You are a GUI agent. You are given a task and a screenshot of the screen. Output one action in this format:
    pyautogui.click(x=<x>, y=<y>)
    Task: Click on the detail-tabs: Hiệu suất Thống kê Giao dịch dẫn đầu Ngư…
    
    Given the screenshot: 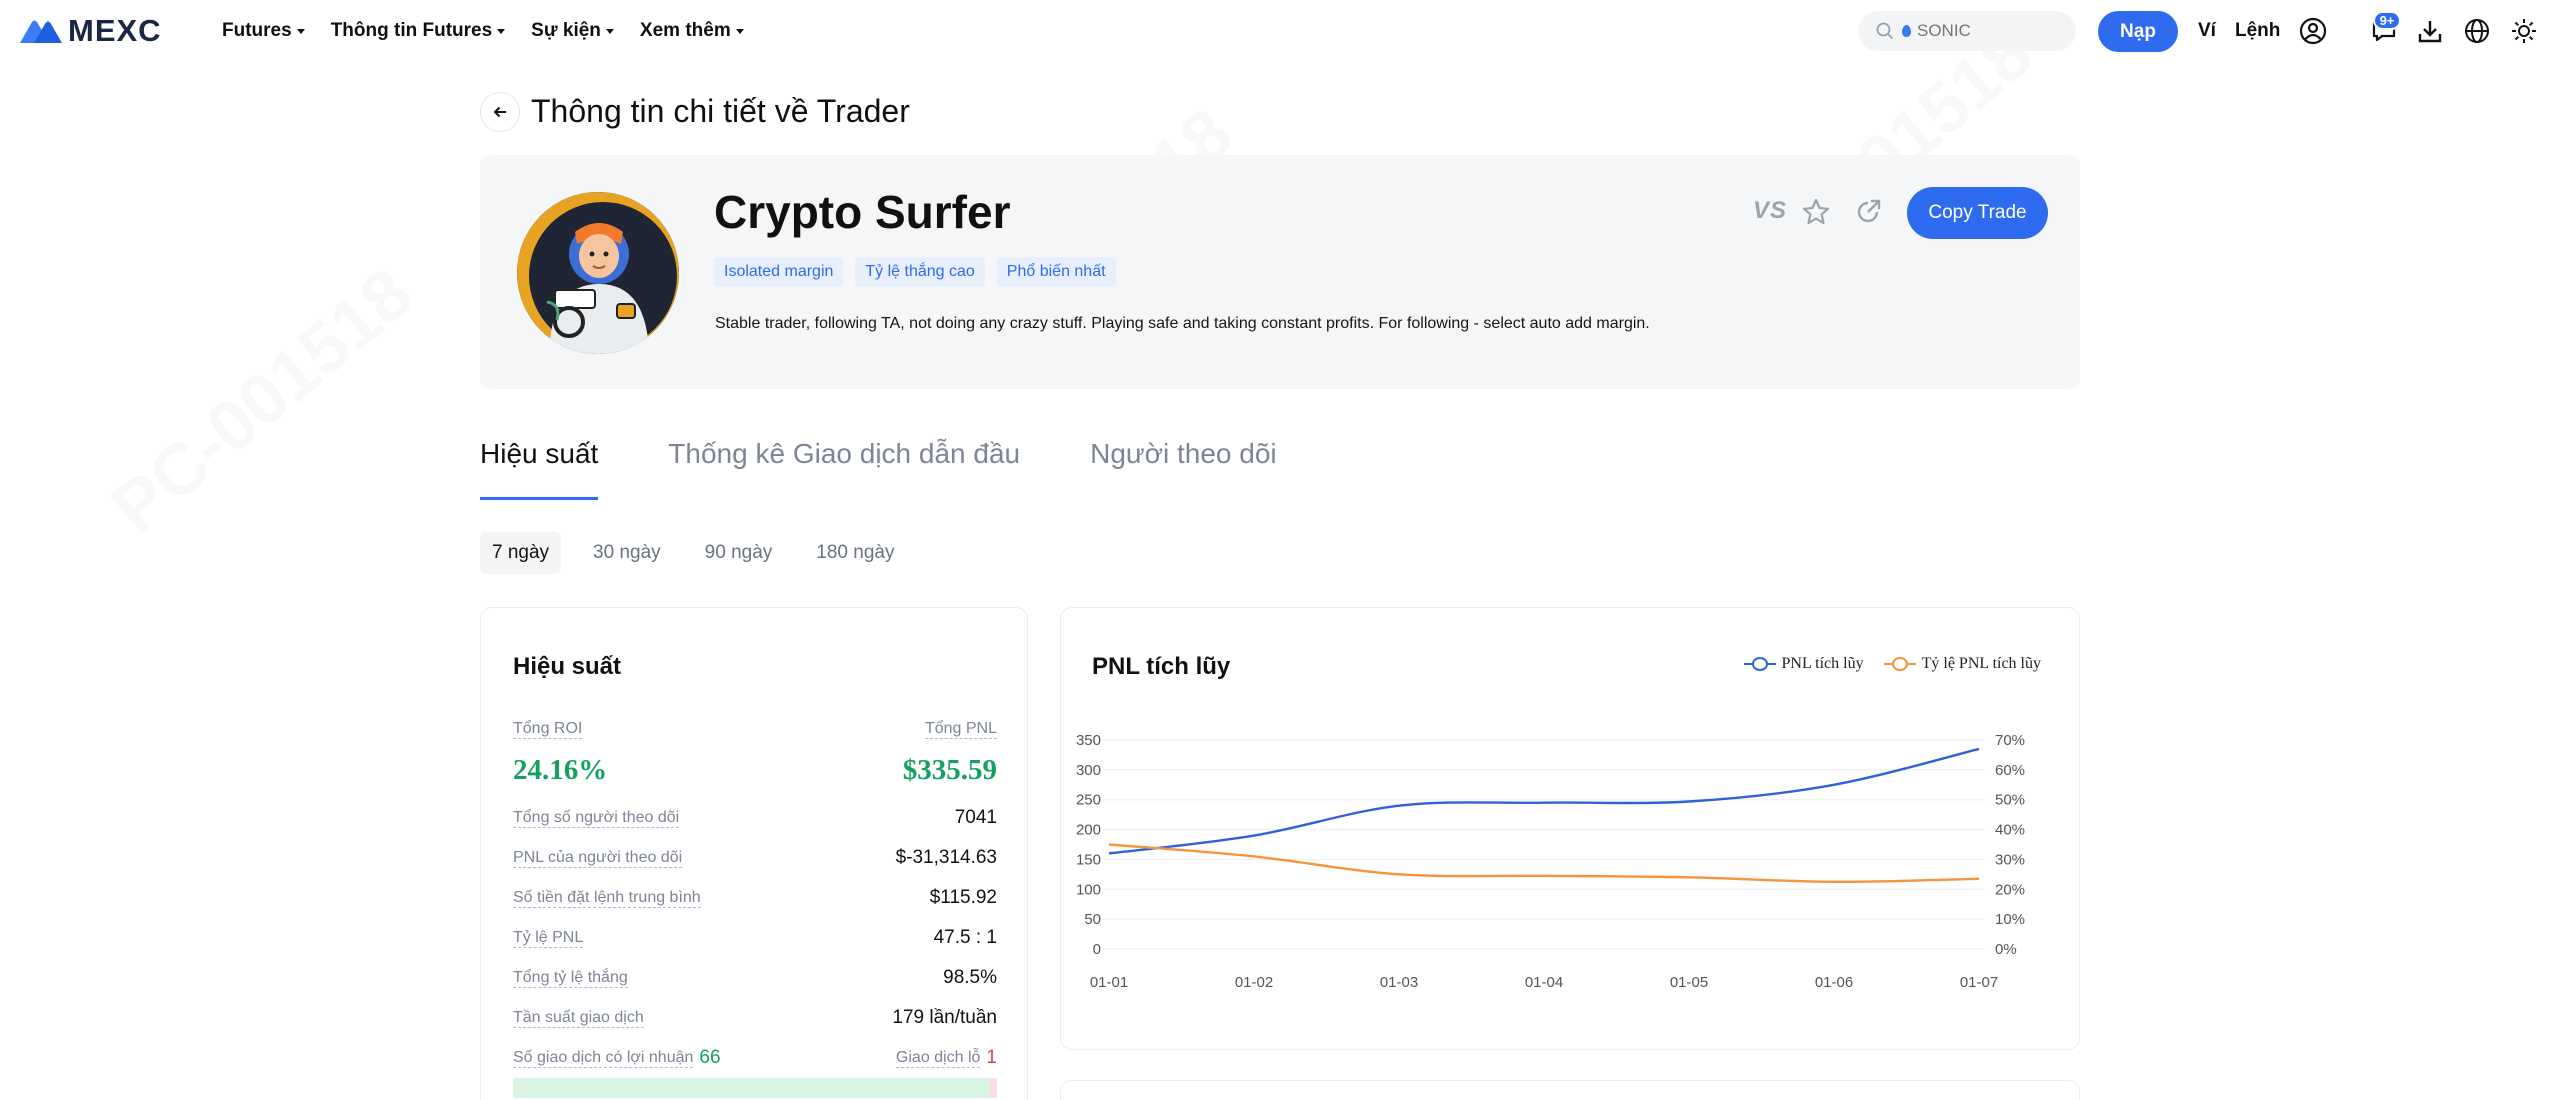 What is the action you would take?
    pyautogui.click(x=913, y=469)
    